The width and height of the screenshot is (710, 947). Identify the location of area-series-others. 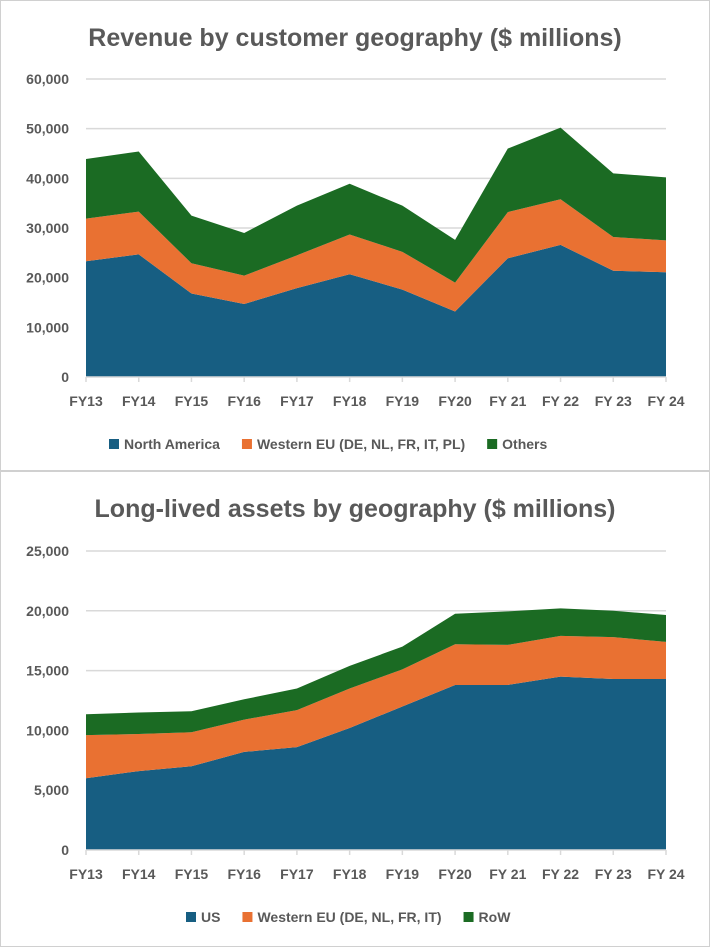
(376, 205).